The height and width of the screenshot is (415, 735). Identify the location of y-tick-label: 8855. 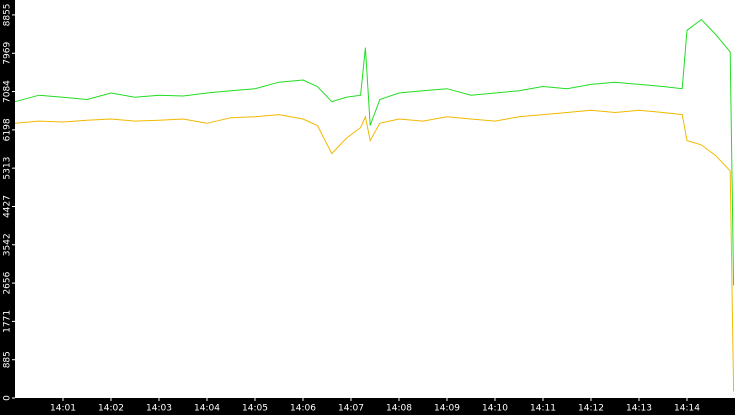
(8, 14).